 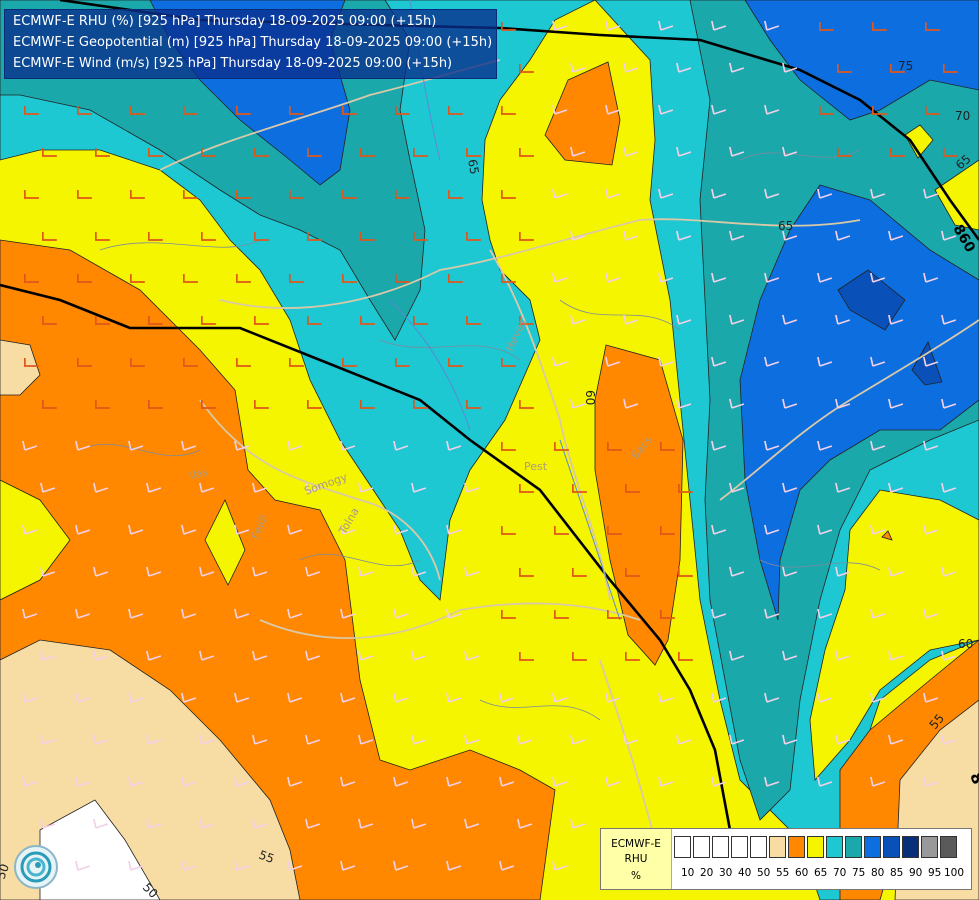 I want to click on rh-zone-60-65-northeast-dot, so click(x=919, y=141).